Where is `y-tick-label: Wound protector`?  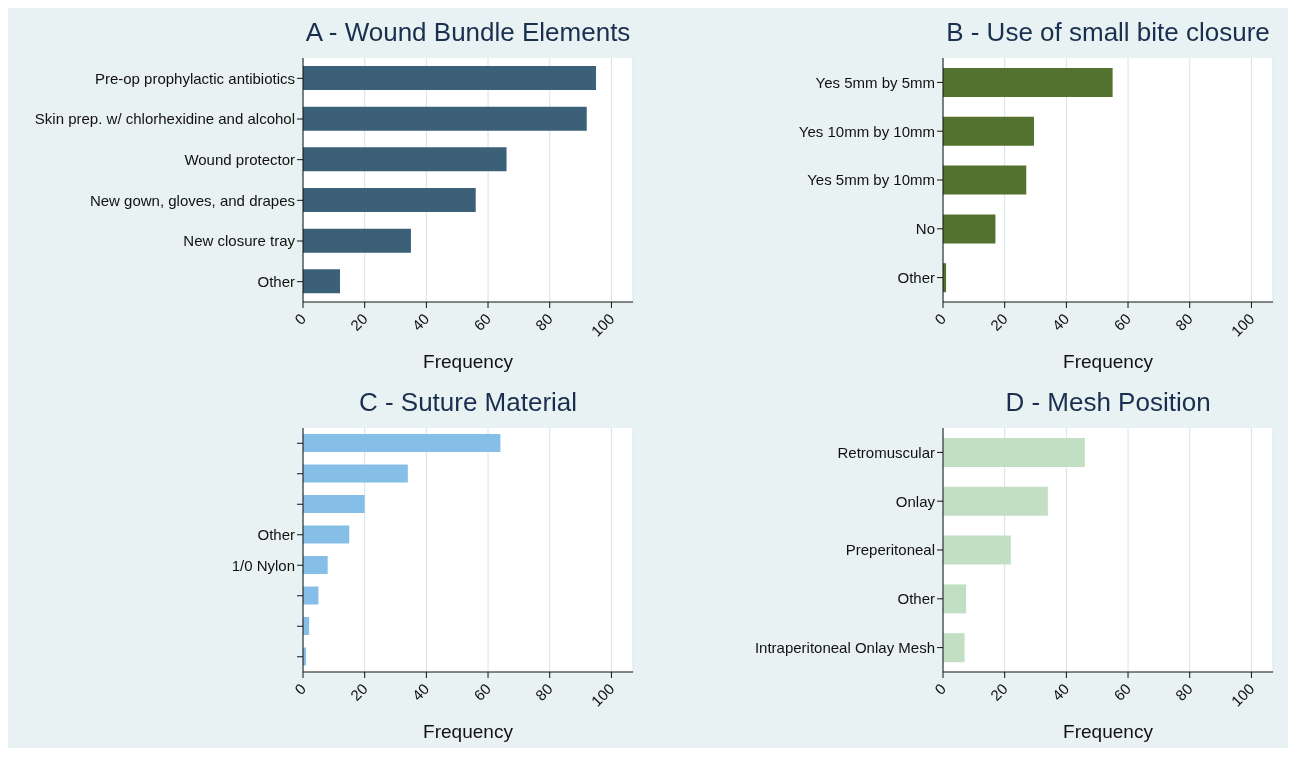 y-tick-label: Wound protector is located at coordinates (239, 159).